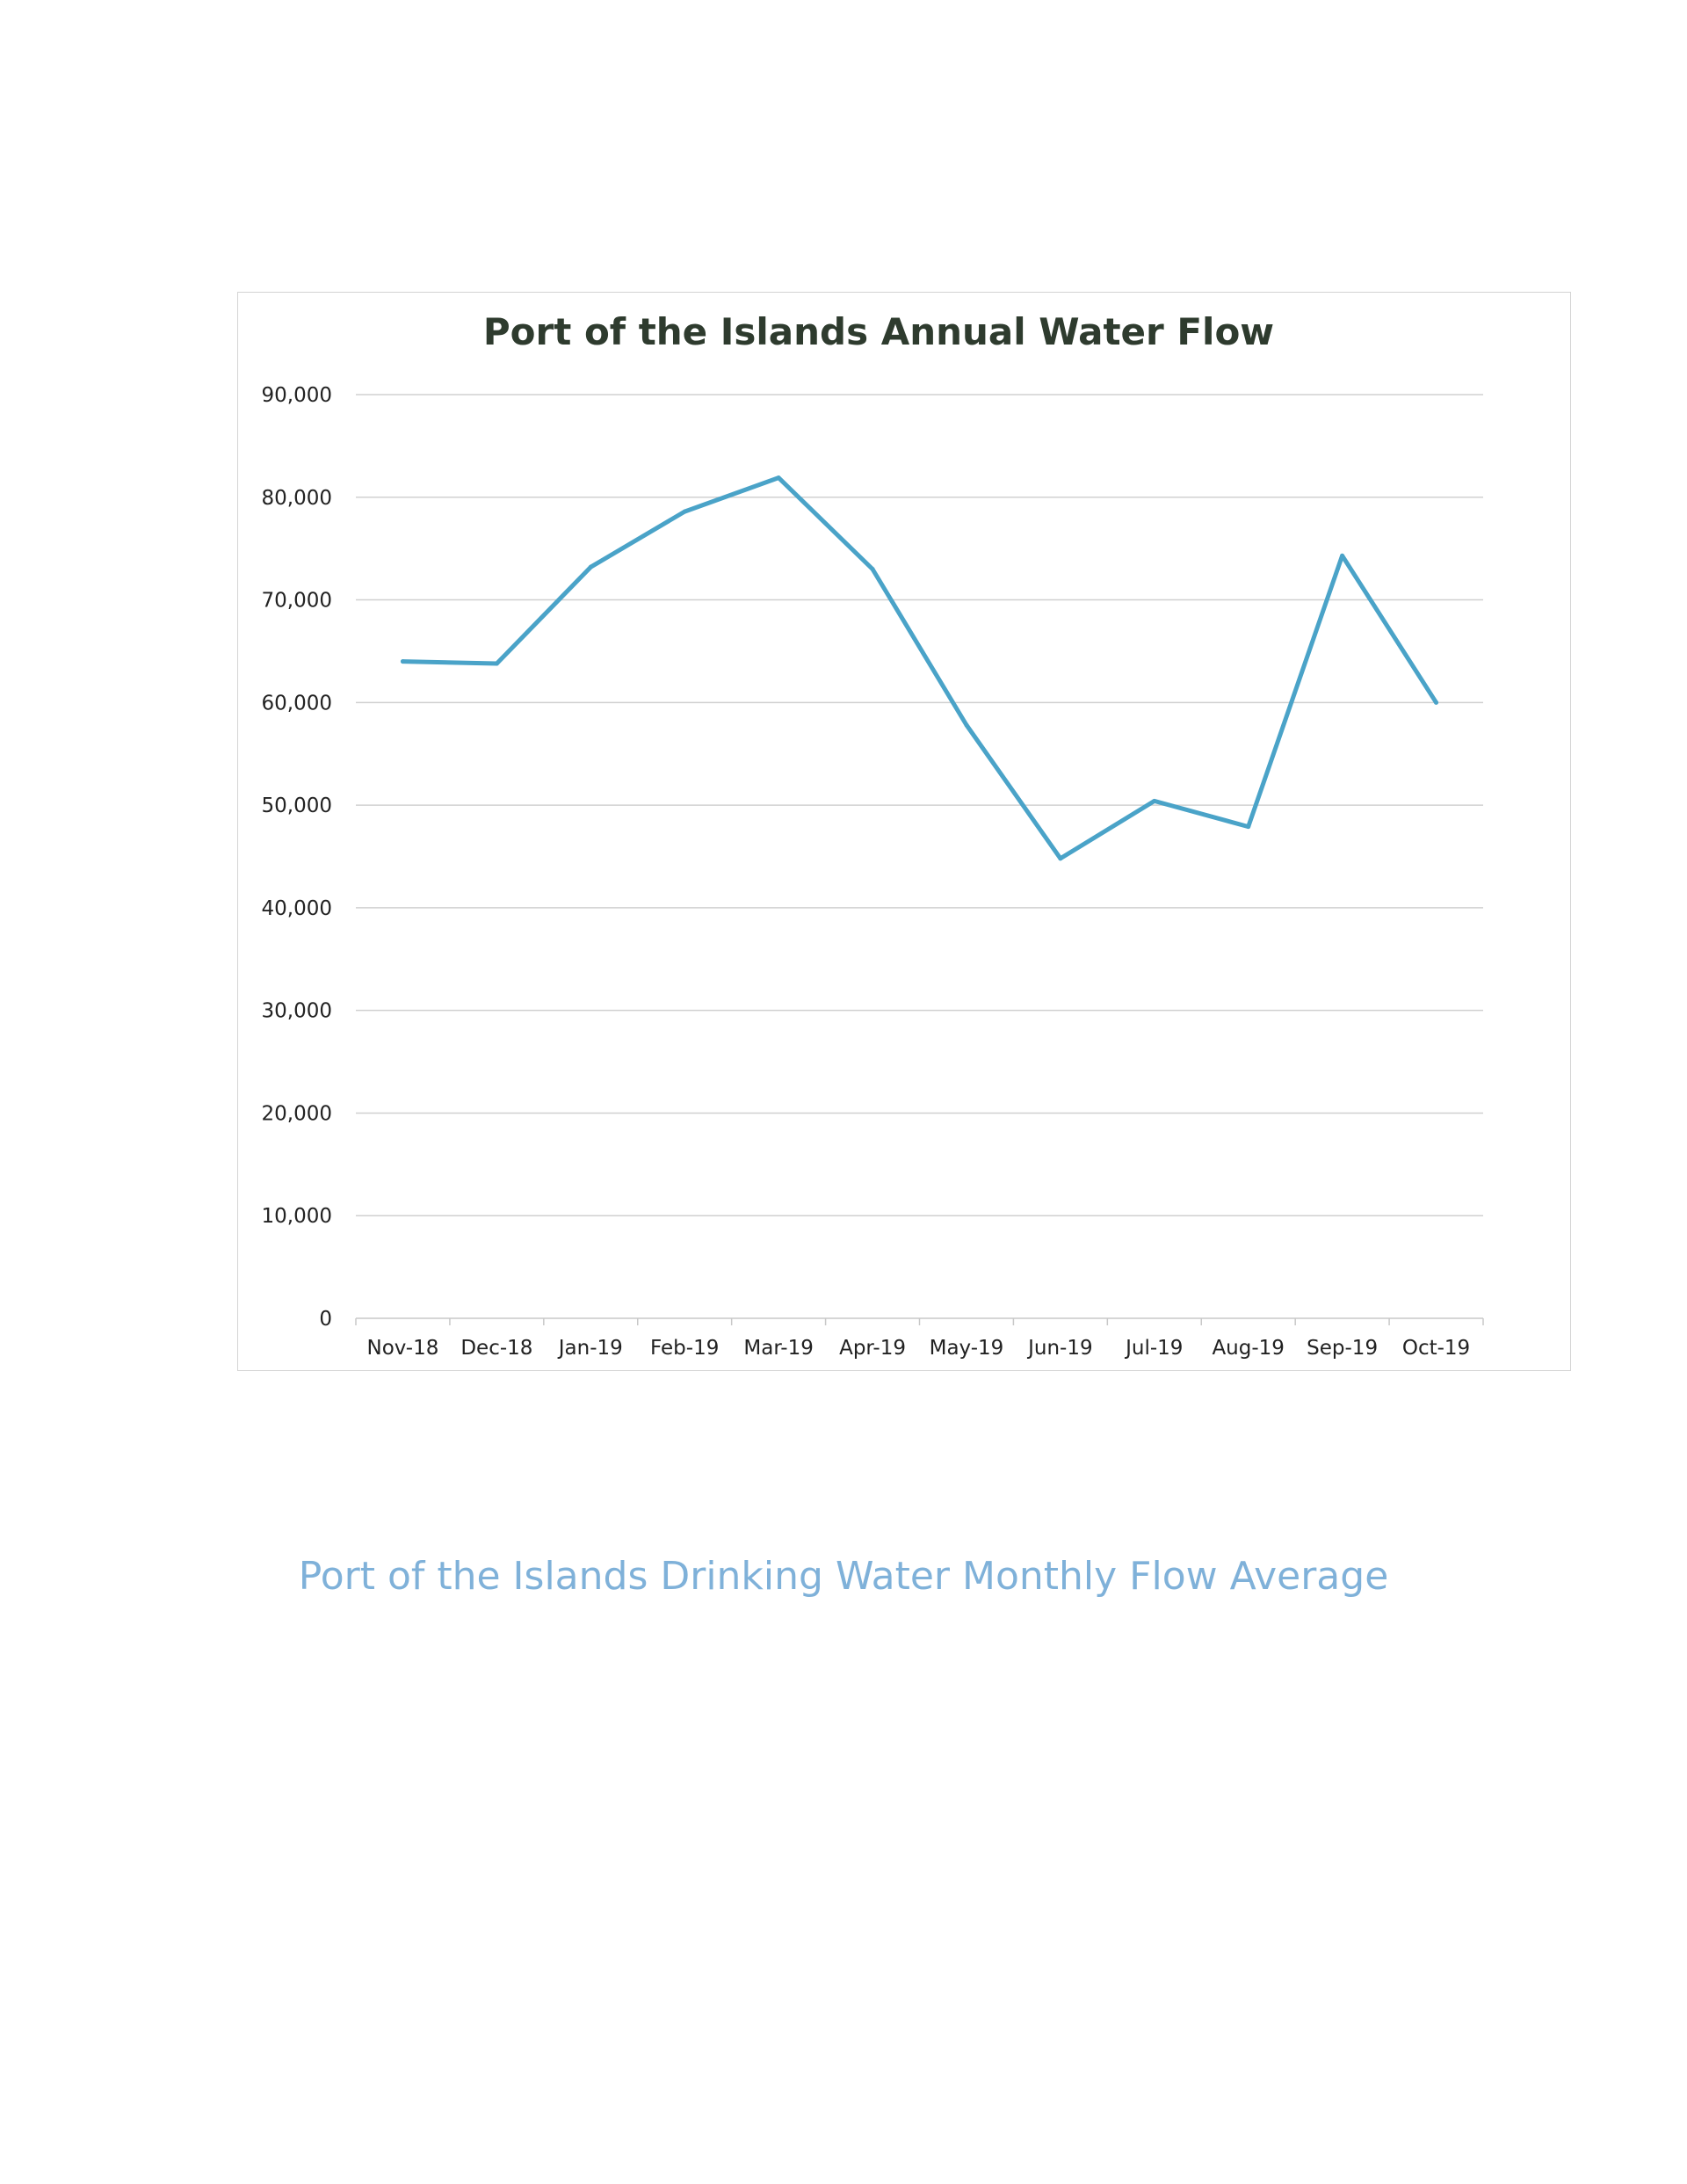  I want to click on y-tick-label: 50,000, so click(297, 806).